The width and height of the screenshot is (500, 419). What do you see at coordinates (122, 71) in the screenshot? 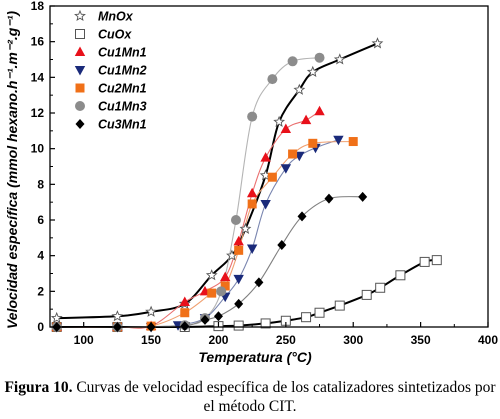
I see `legend-label-cu1mn2: Cu1Mn2` at bounding box center [122, 71].